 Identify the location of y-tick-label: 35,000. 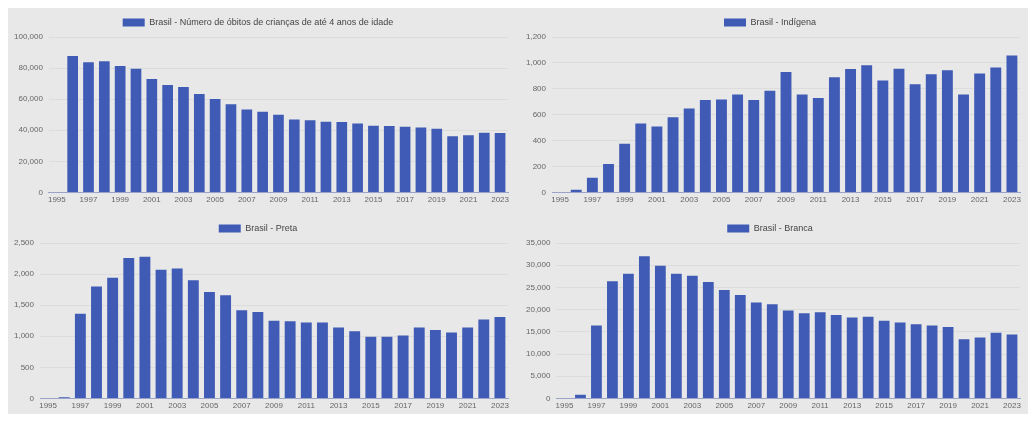
(539, 243).